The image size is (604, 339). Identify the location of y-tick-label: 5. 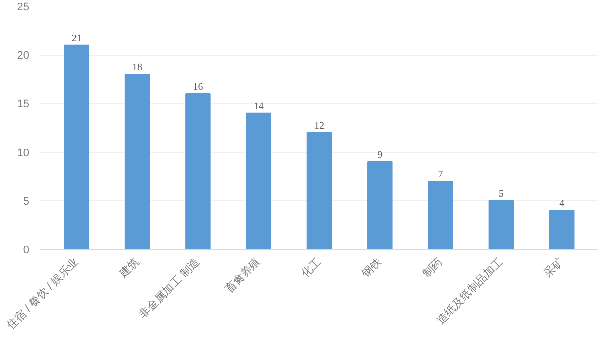
(26, 202).